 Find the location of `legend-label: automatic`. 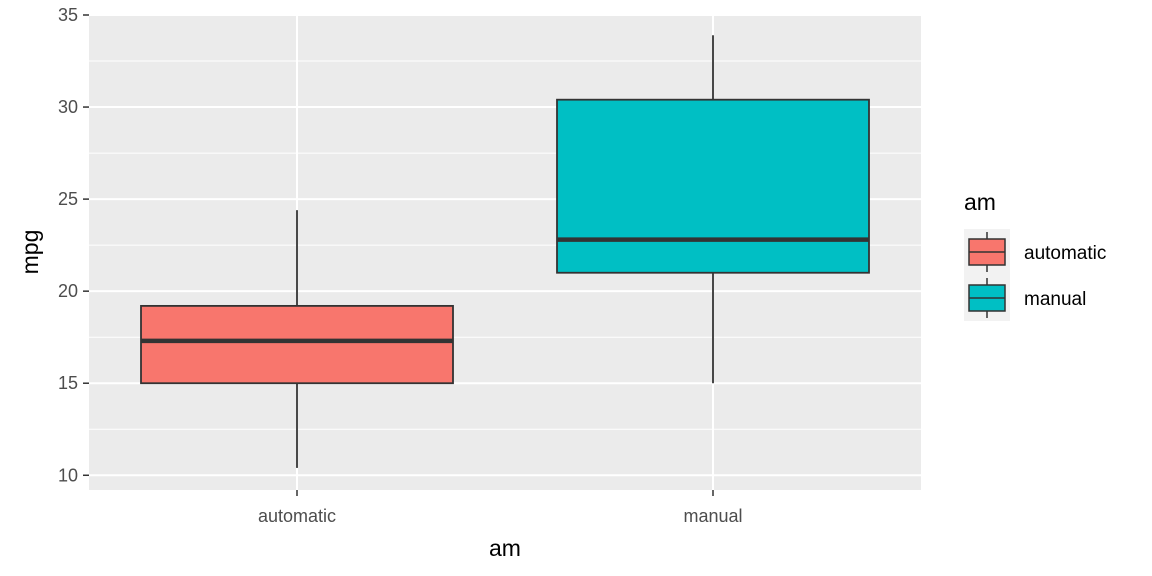

legend-label: automatic is located at coordinates (1065, 253).